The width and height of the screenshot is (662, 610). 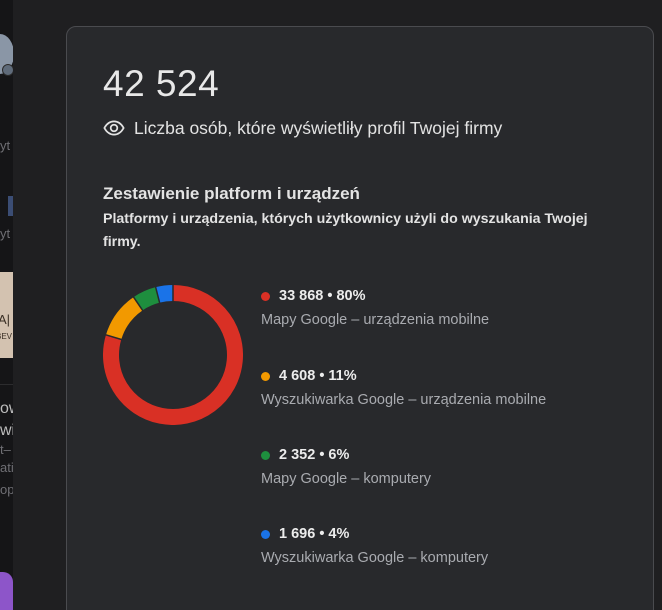 I want to click on legend-label: Wyszukiwarka Google – urządzenia mobilne, so click(x=404, y=400).